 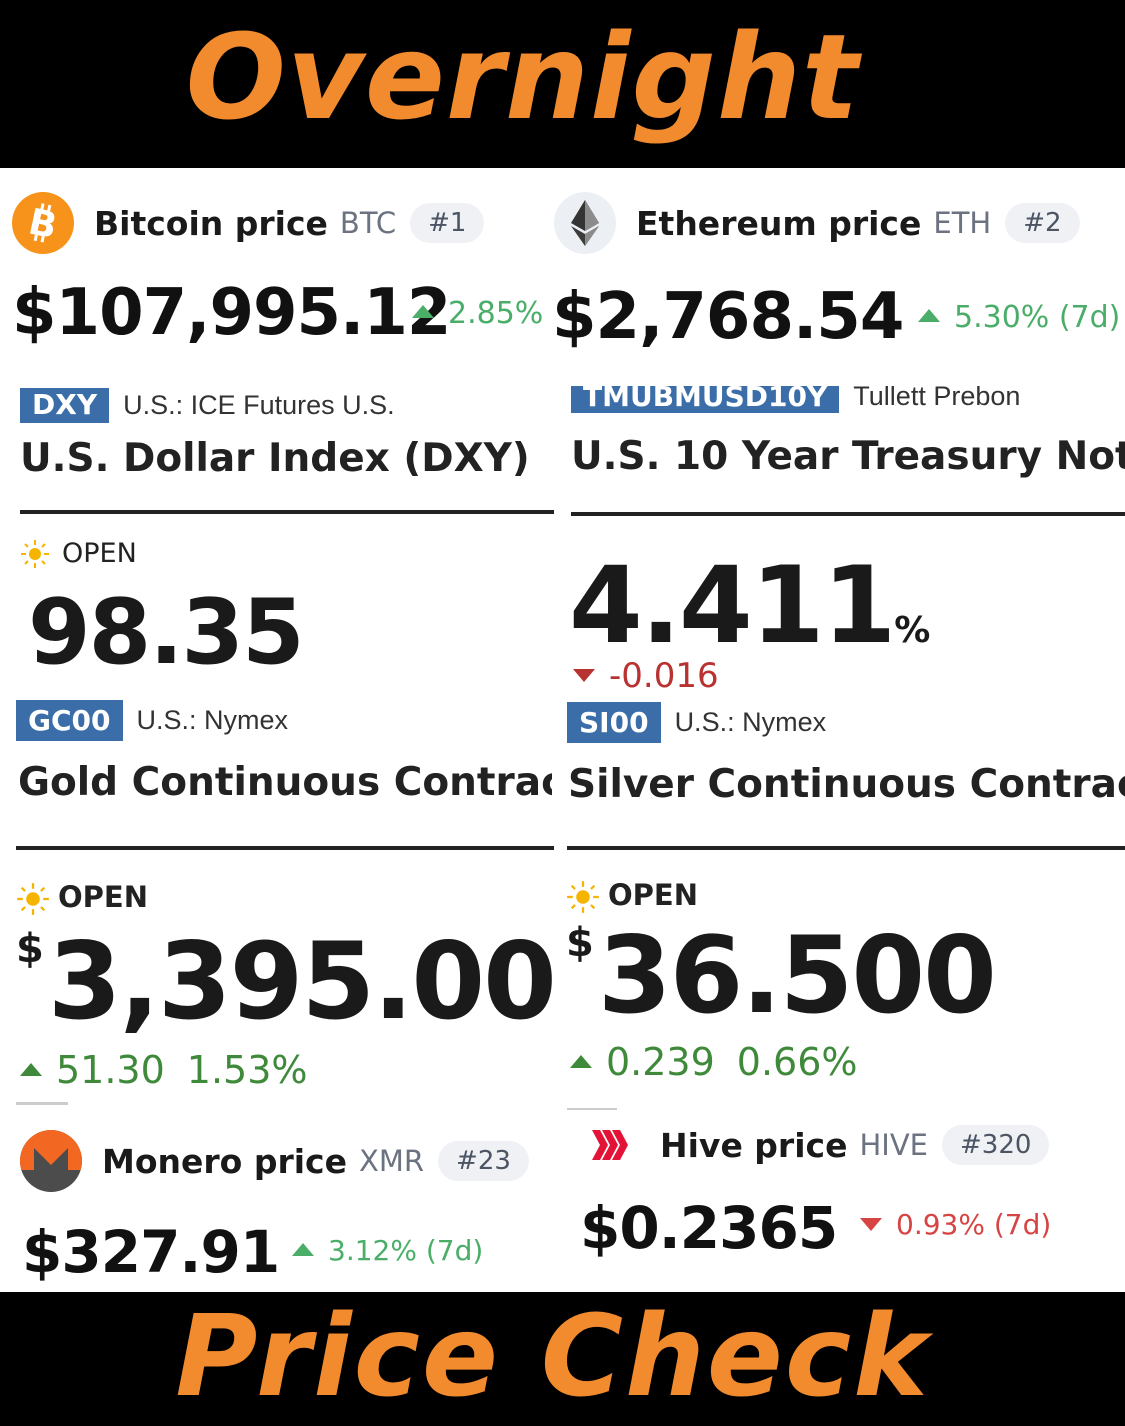 I want to click on silver-change: 0.239 0.66%, so click(x=714, y=1062).